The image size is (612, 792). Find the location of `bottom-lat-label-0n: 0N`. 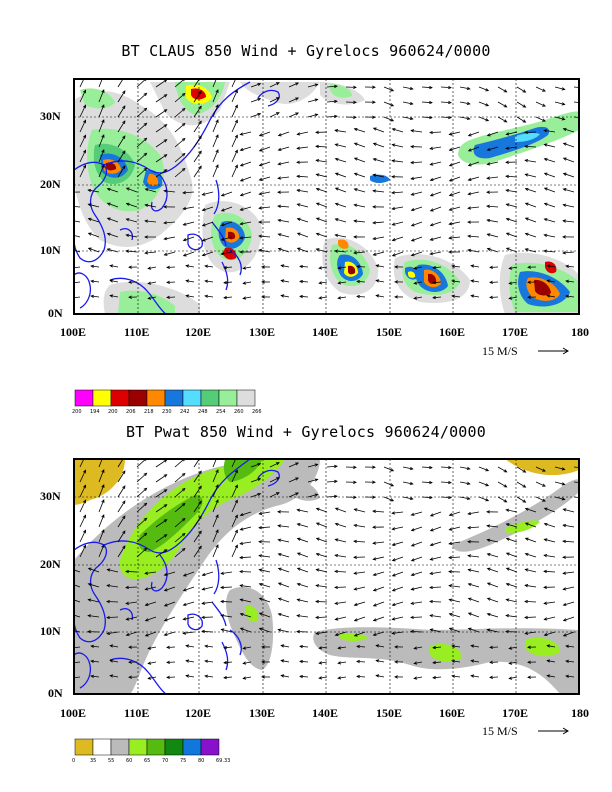

bottom-lat-label-0n: 0N is located at coordinates (55, 693).